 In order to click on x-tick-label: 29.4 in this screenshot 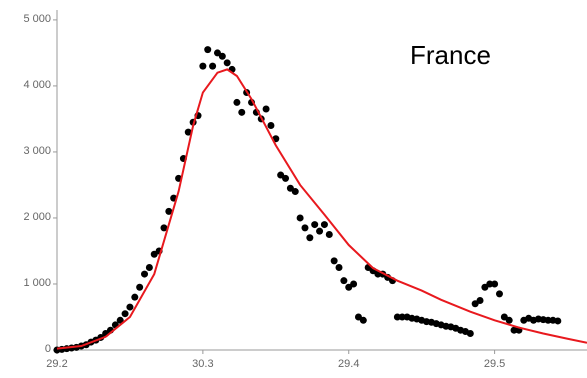, I will do `click(348, 364)`.